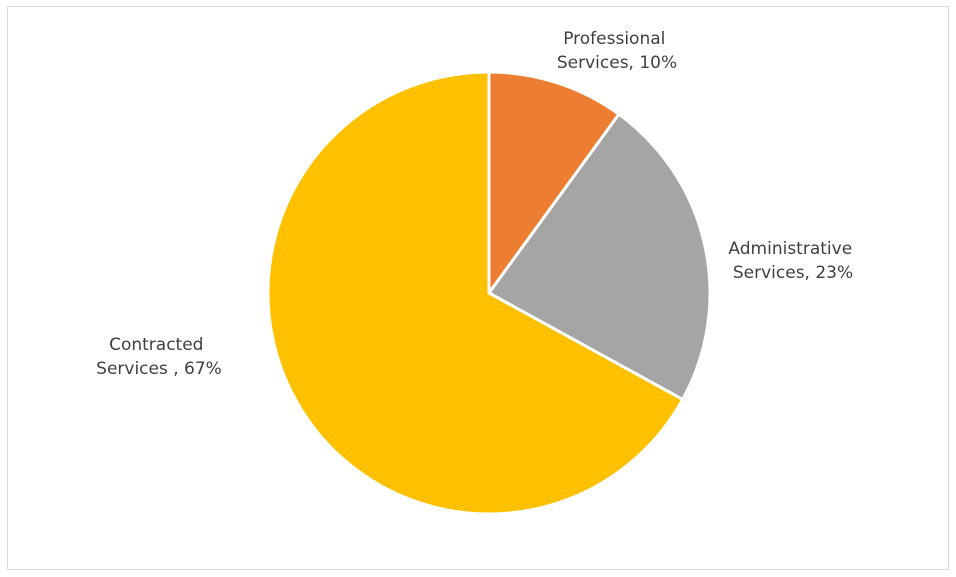 The width and height of the screenshot is (956, 577). Describe the element at coordinates (792, 261) in the screenshot. I see `label-administrative-services: Administrative Services, 23%` at that location.